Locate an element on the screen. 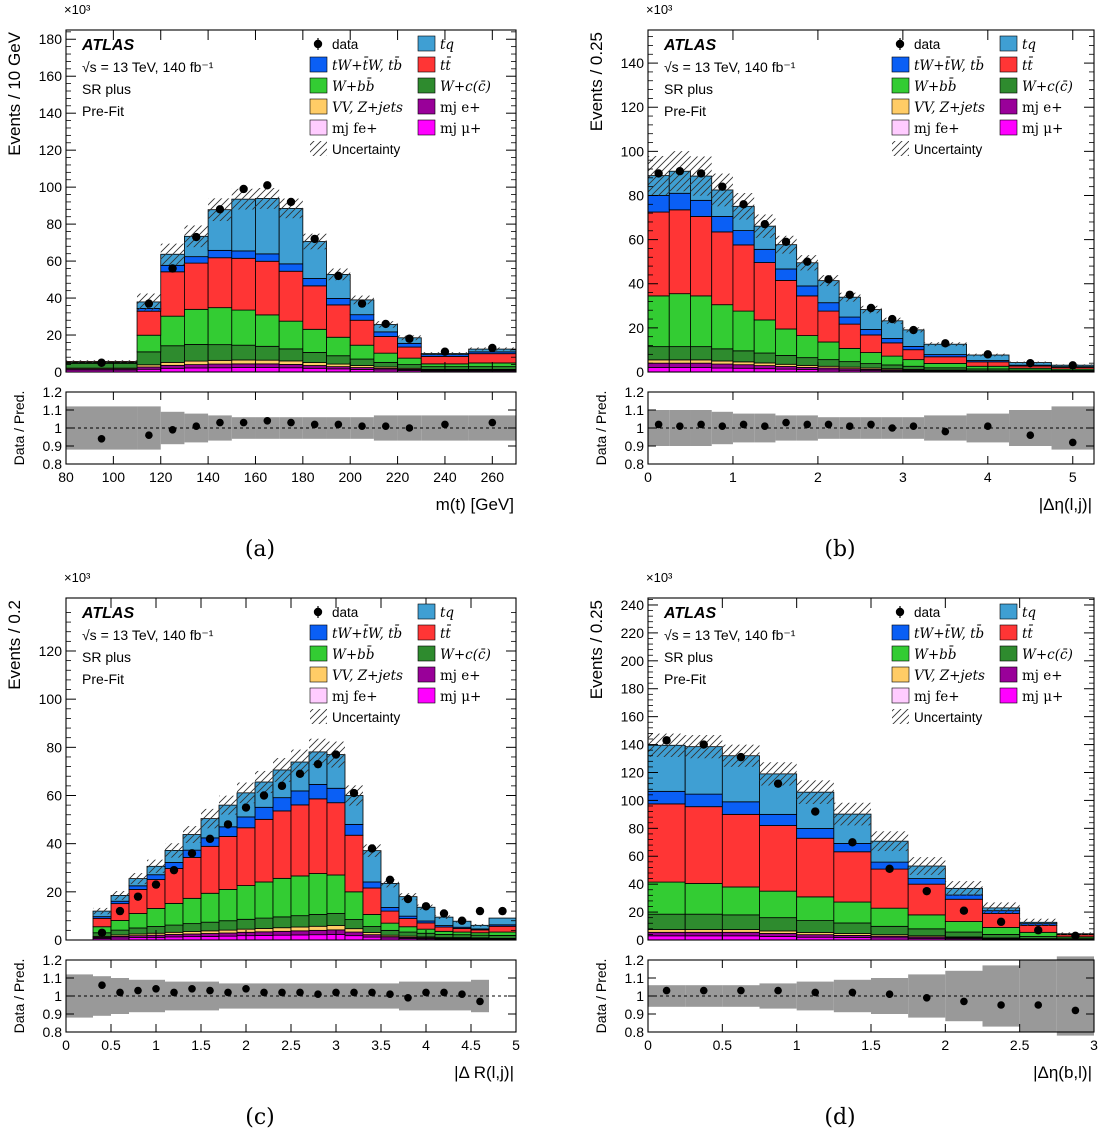 Image resolution: width=1100 pixels, height=1140 pixels. panel-caption: (c) is located at coordinates (260, 1117).